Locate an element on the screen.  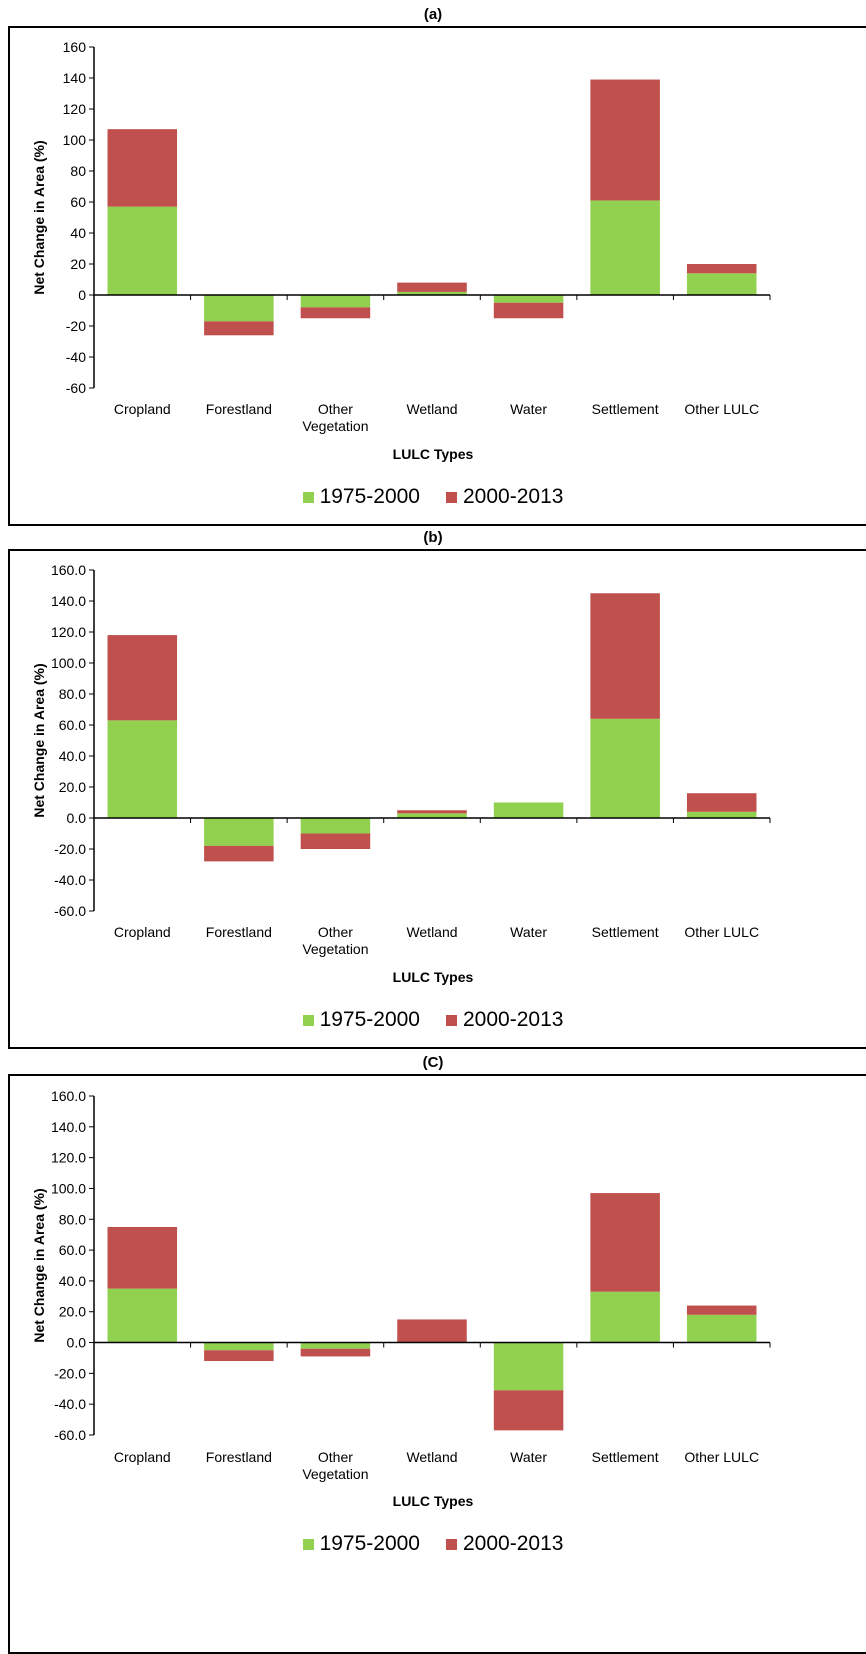
panel-a-x-axis-title: LULC Types is located at coordinates (433, 454).